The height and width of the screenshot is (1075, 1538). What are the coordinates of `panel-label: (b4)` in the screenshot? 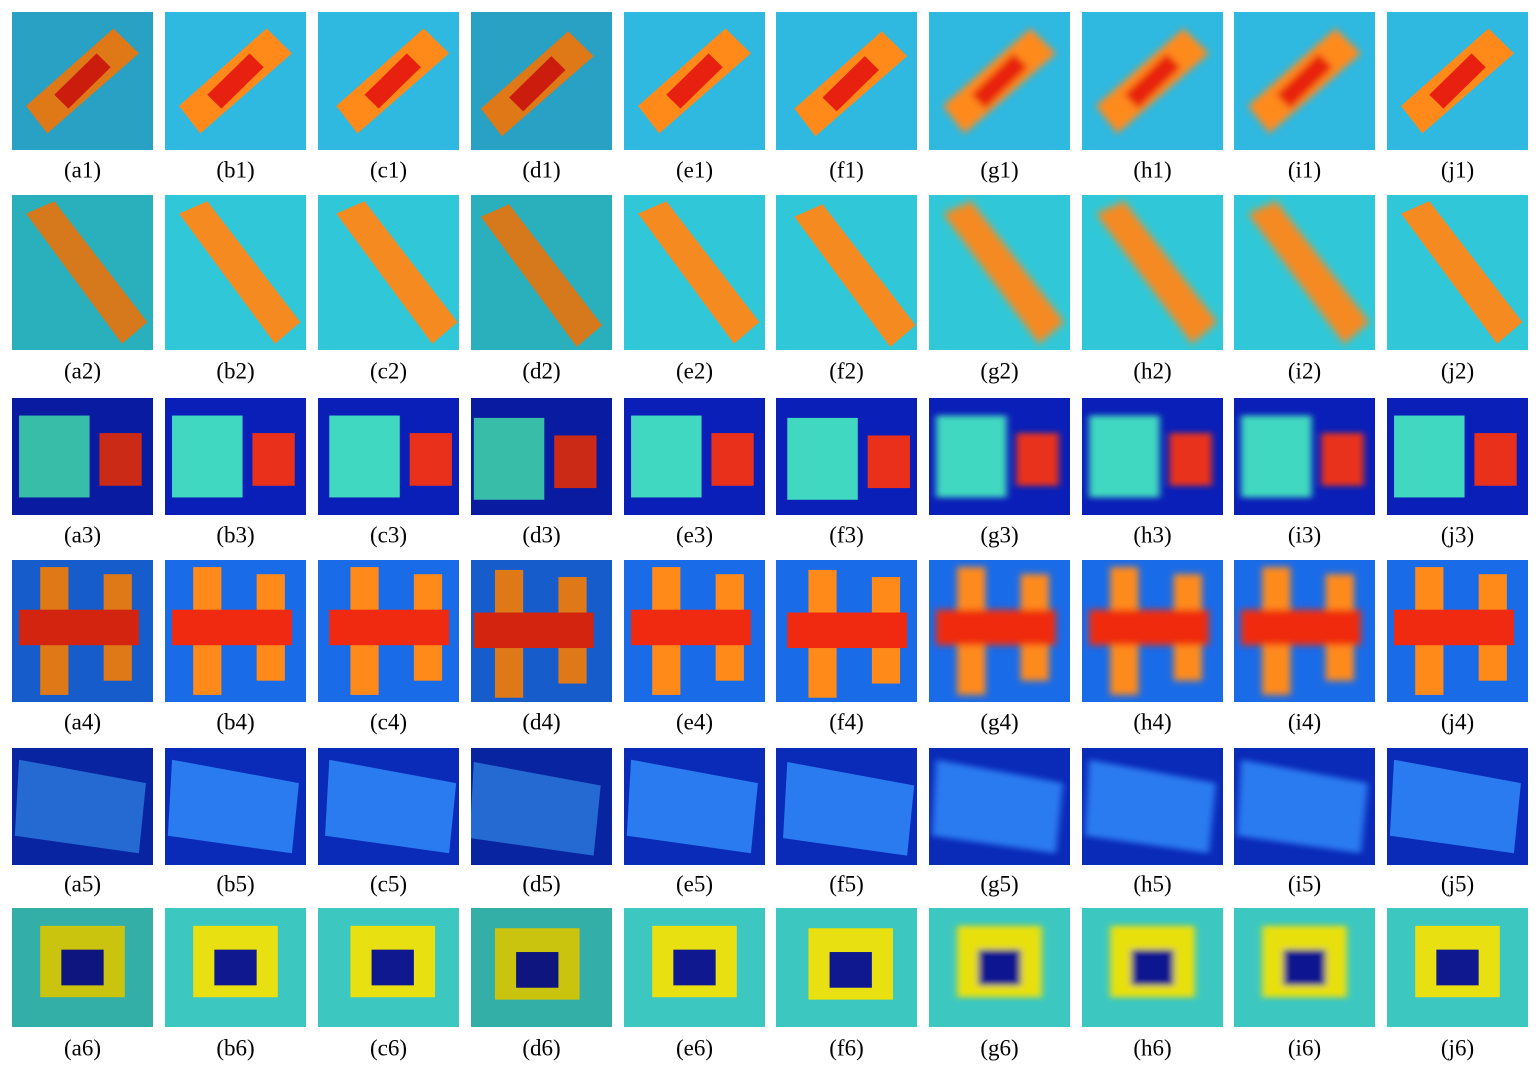 It's located at (235, 721).